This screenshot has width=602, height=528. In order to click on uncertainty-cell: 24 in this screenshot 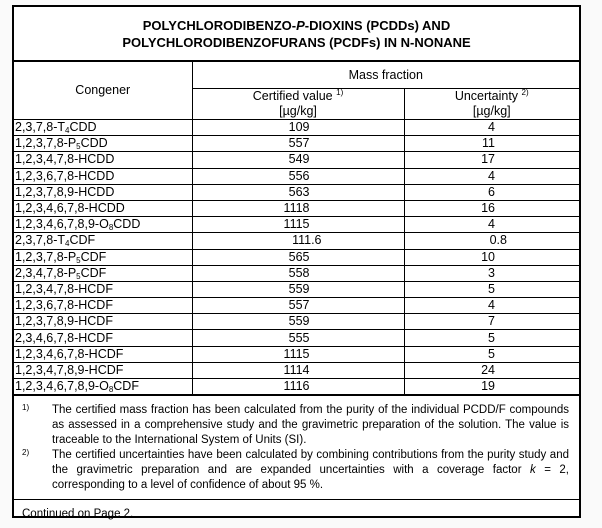, I will do `click(491, 370)`.